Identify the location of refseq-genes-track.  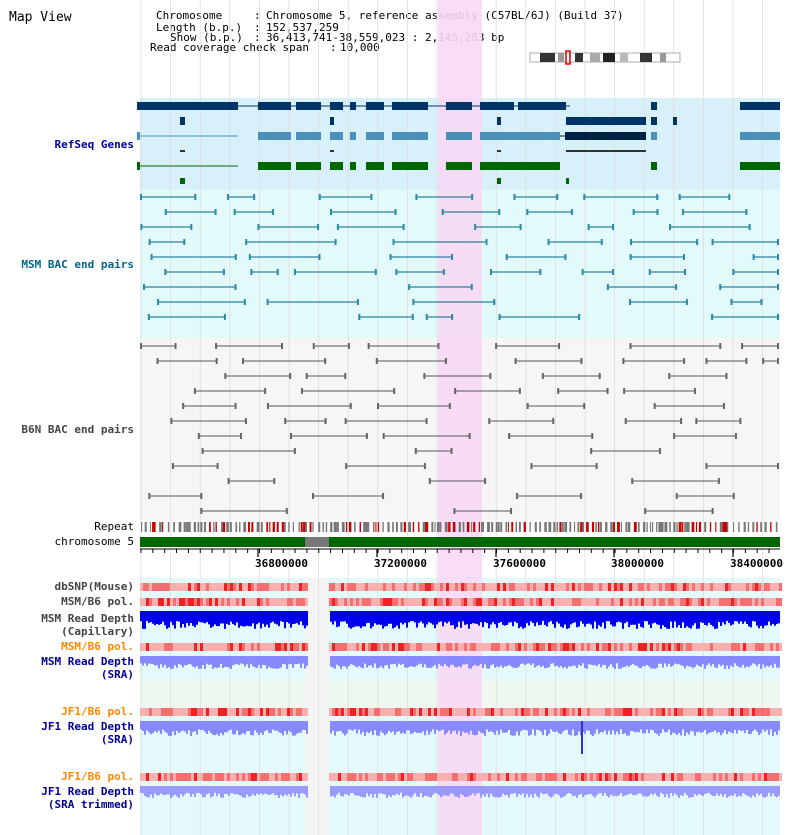
(458, 143).